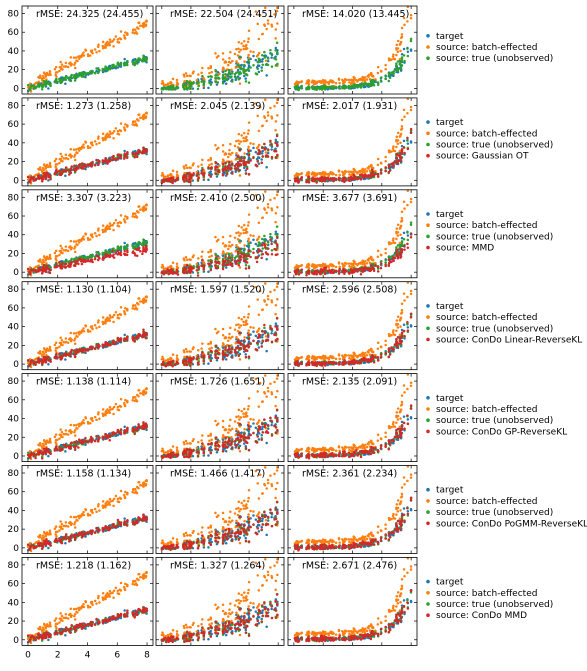 This screenshot has height=671, width=587. Describe the element at coordinates (14, 198) in the screenshot. I see `y-tick-label: 80` at that location.